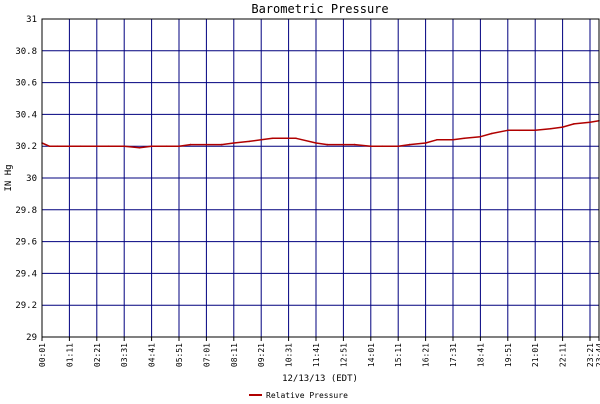 The image size is (600, 404). What do you see at coordinates (69, 355) in the screenshot?
I see `x-tick-label: 01:11` at bounding box center [69, 355].